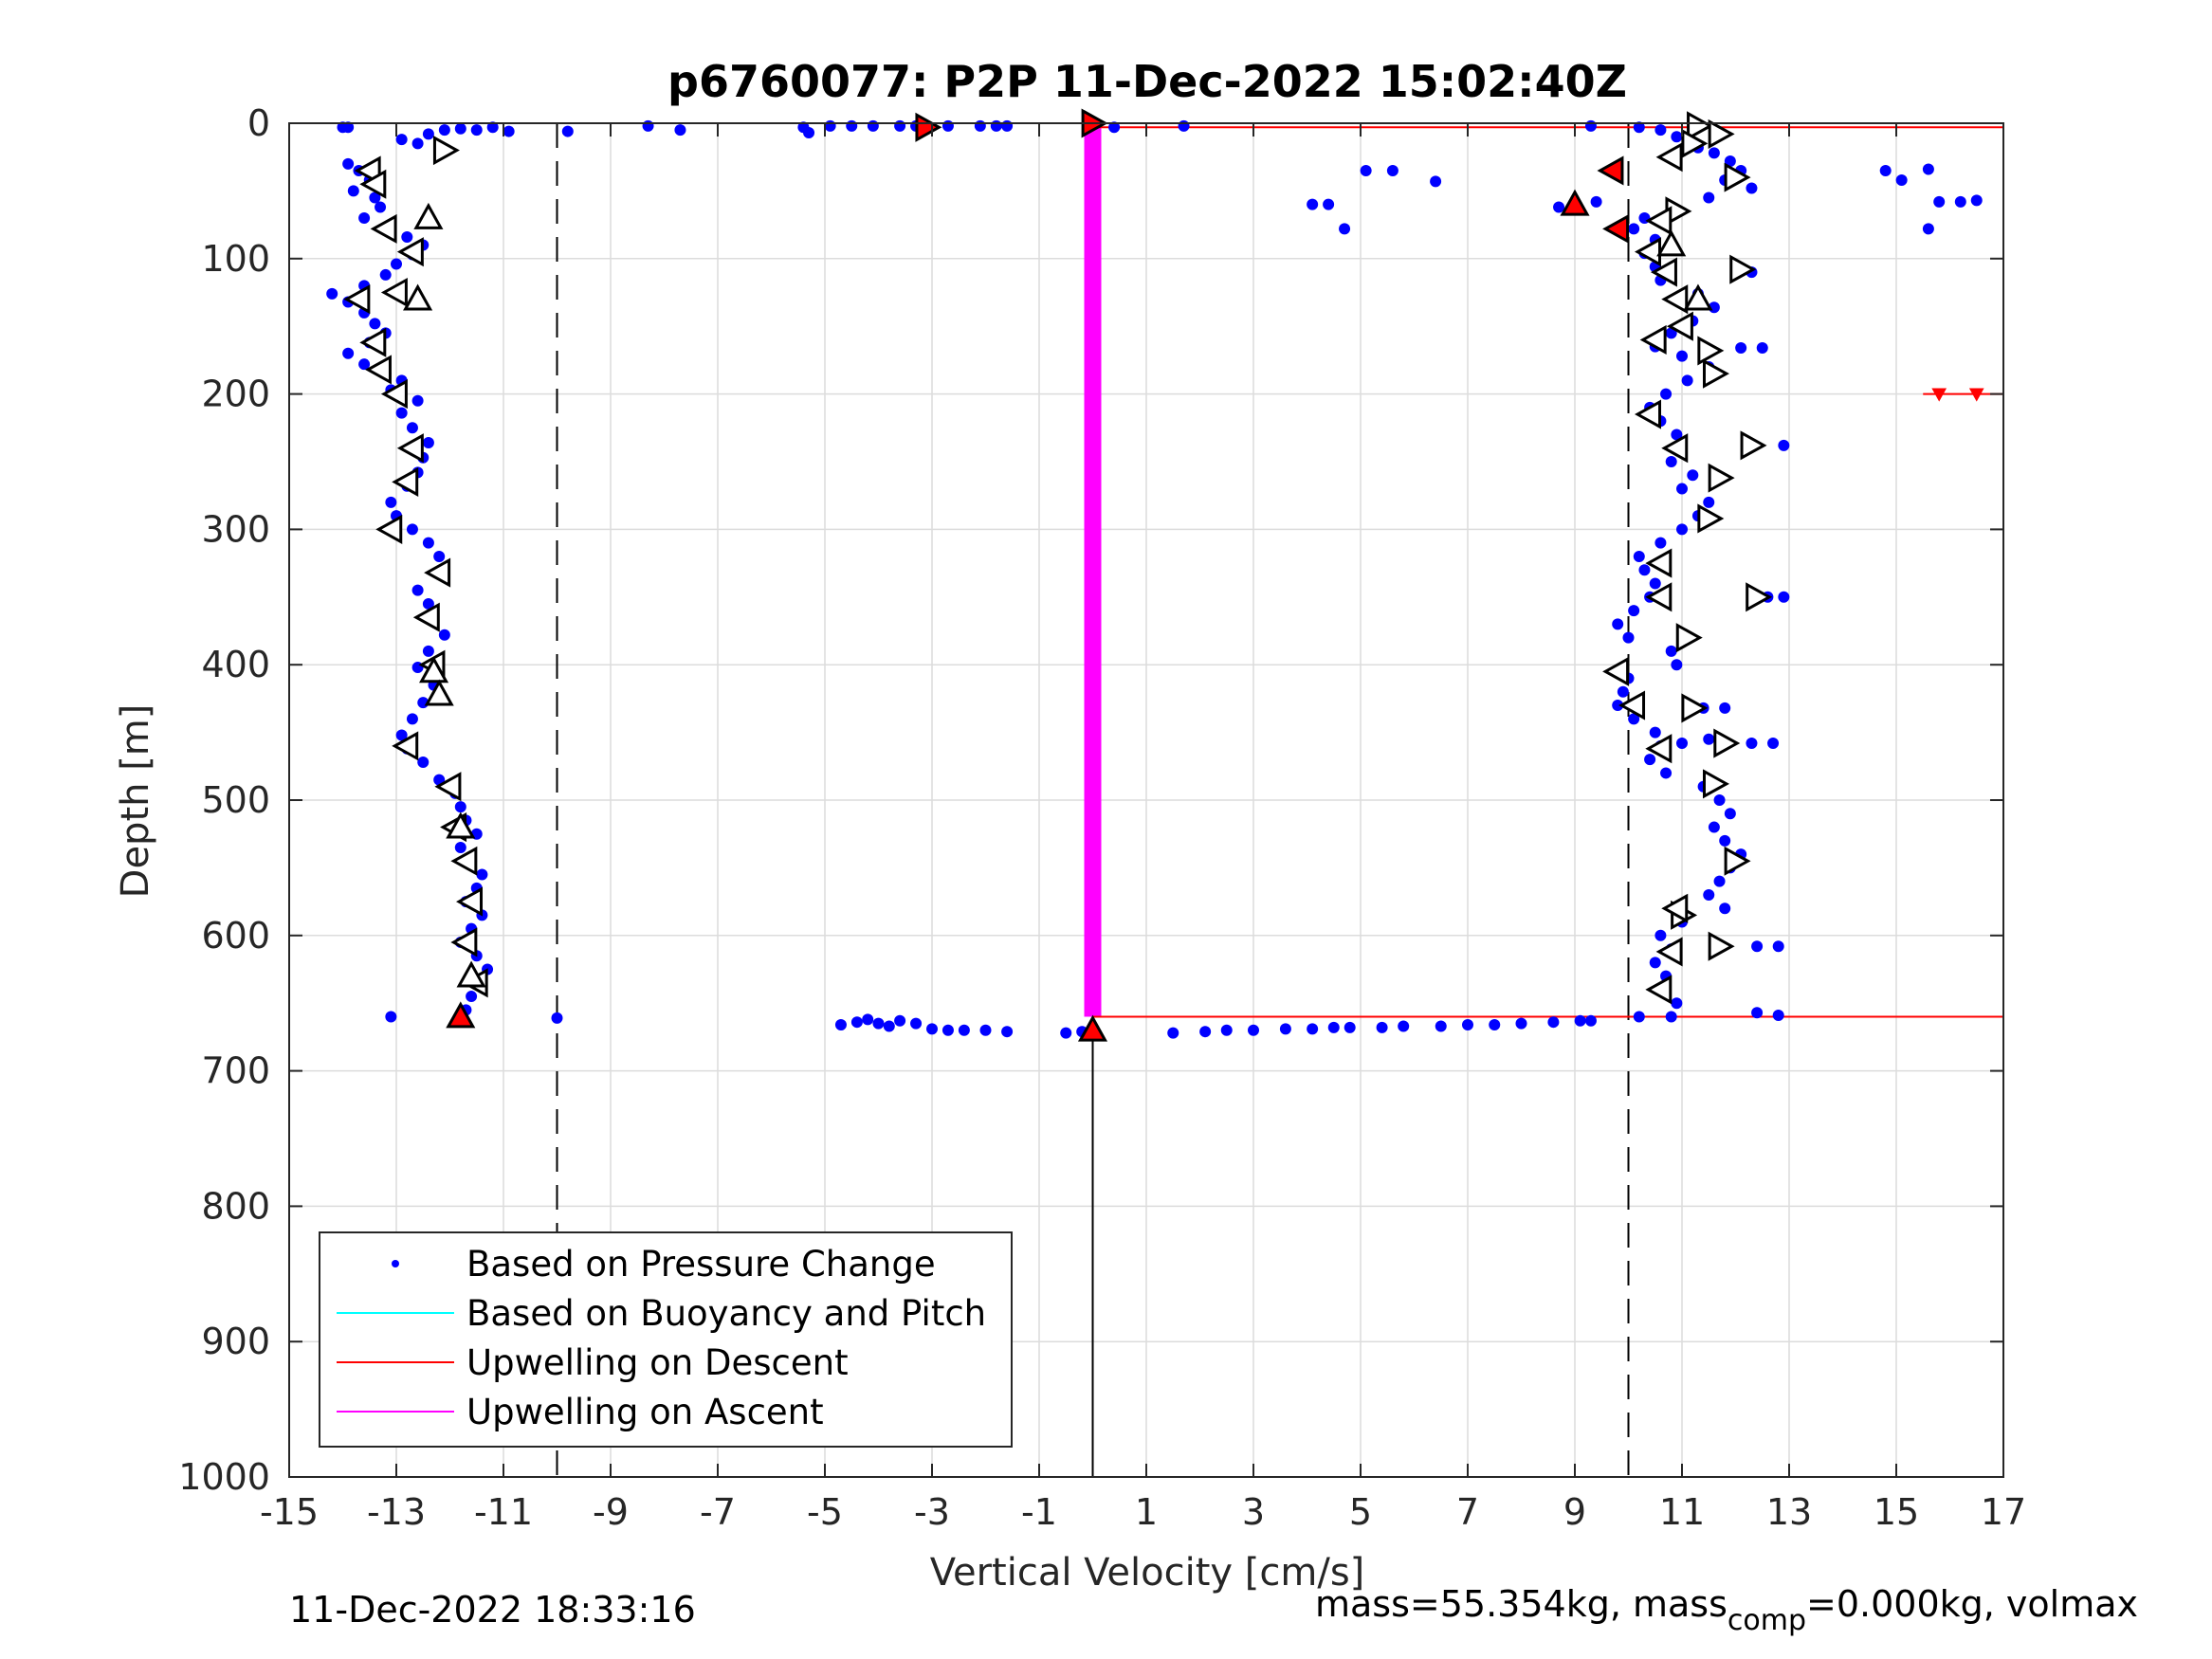  Describe the element at coordinates (235, 1206) in the screenshot. I see `y-tick-label: 800` at that location.